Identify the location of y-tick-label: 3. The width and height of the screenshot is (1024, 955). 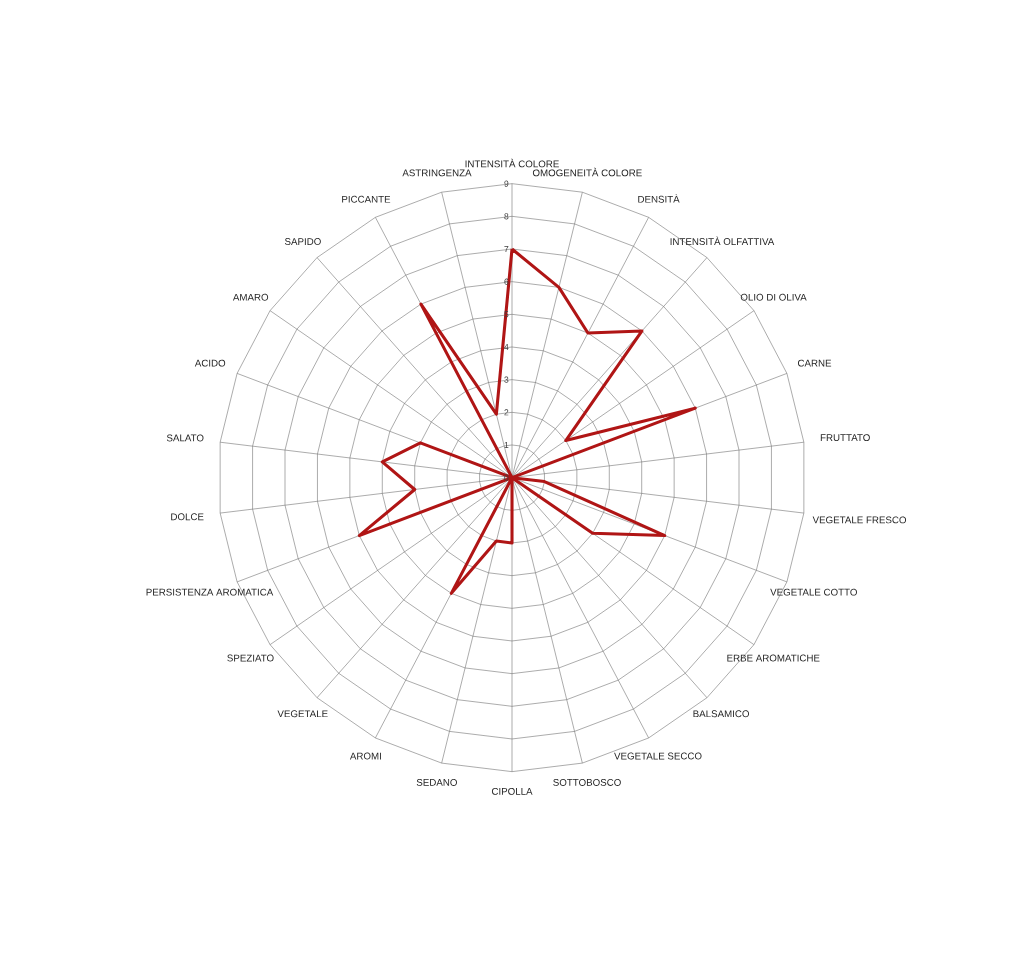
(506, 379).